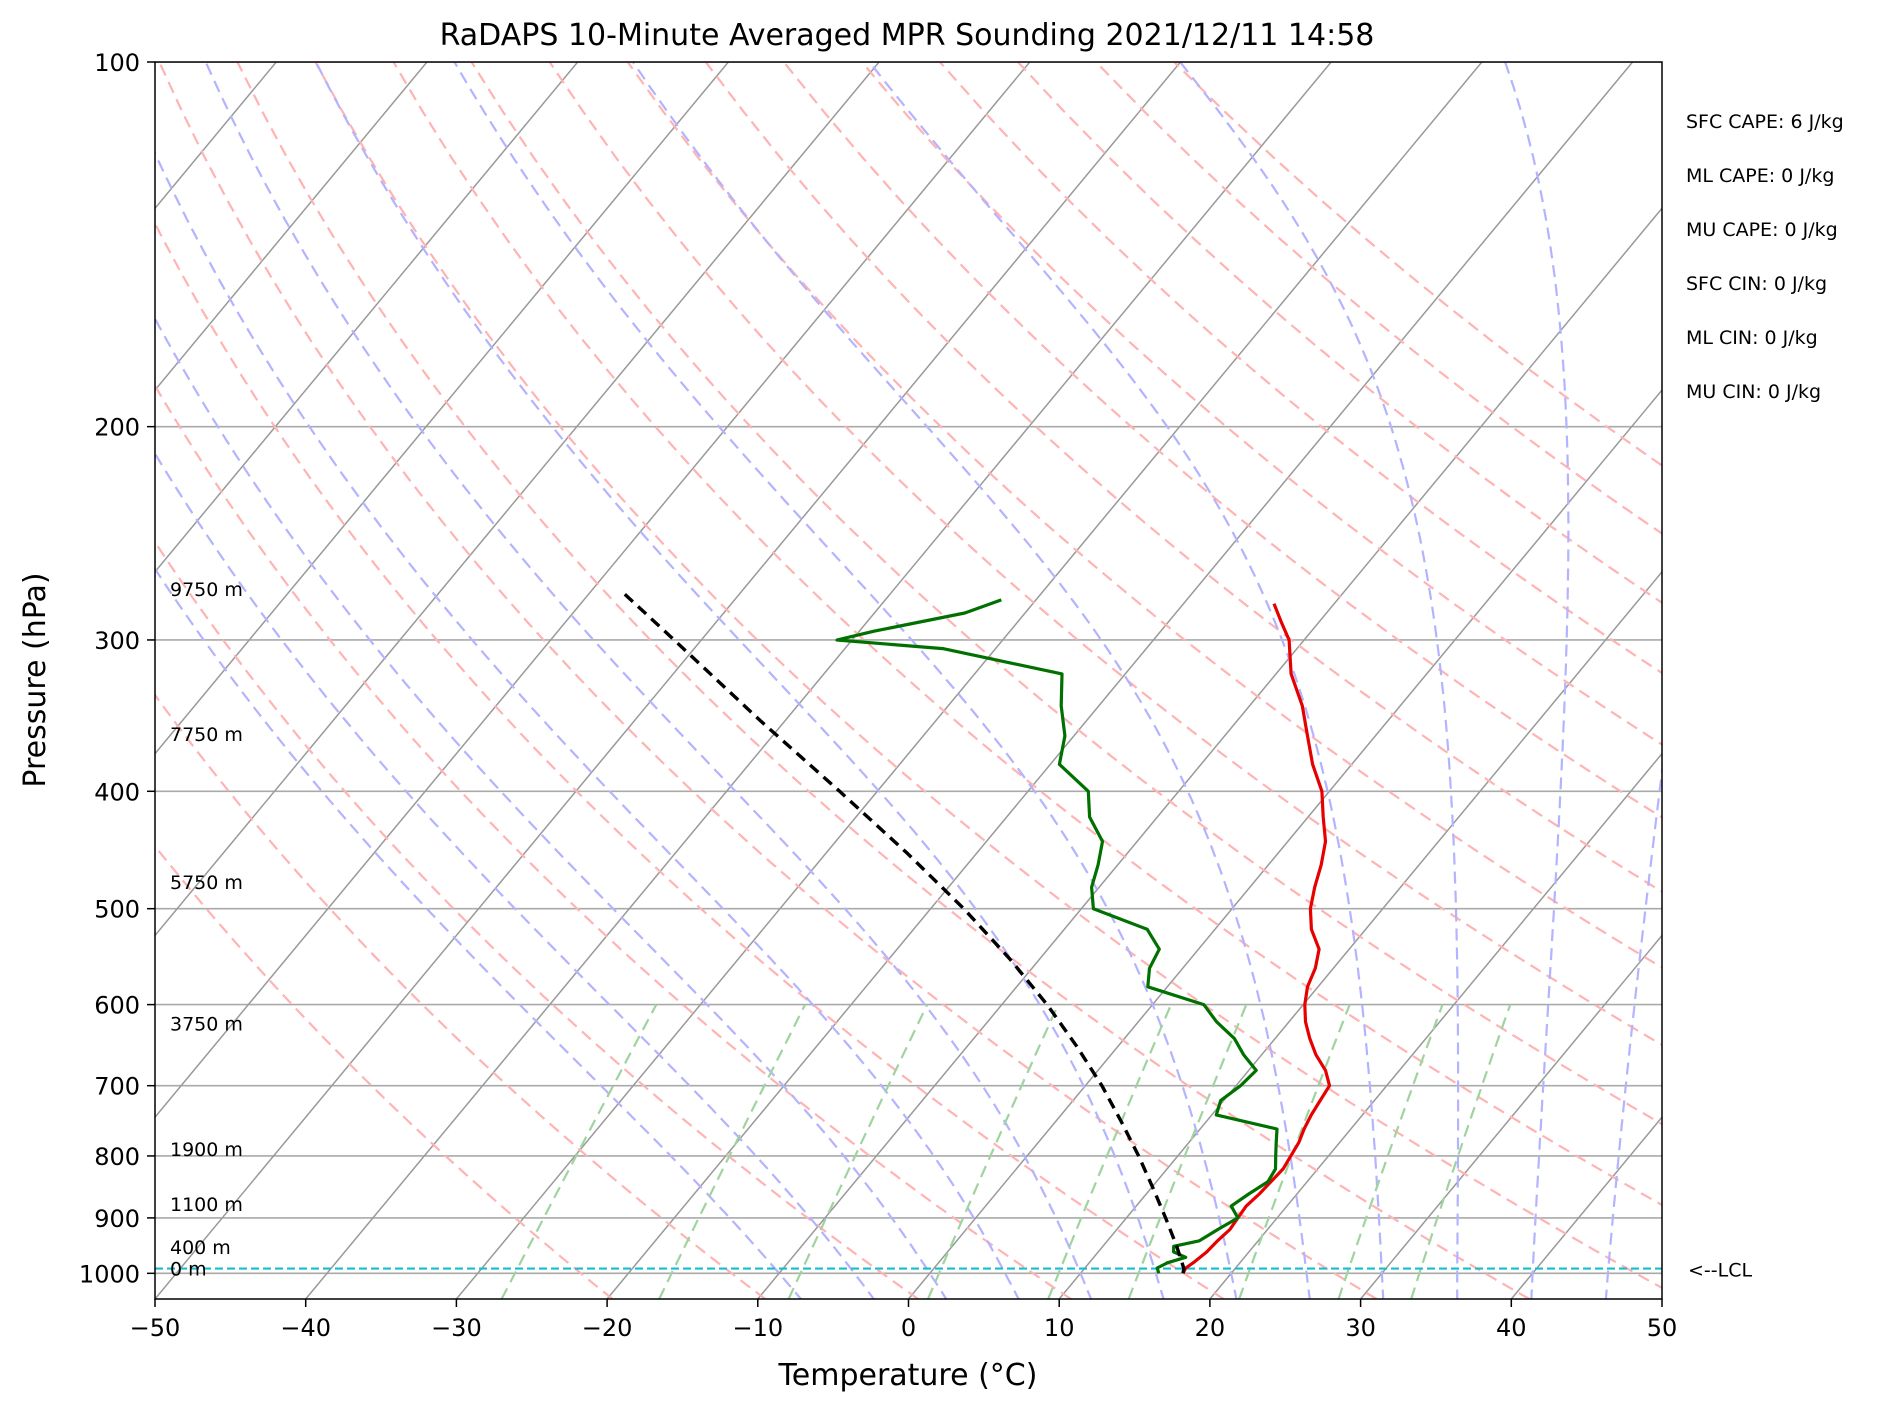 This screenshot has height=1406, width=1882. Describe the element at coordinates (1256, 939) in the screenshot. I see `temperature-series-line` at that location.